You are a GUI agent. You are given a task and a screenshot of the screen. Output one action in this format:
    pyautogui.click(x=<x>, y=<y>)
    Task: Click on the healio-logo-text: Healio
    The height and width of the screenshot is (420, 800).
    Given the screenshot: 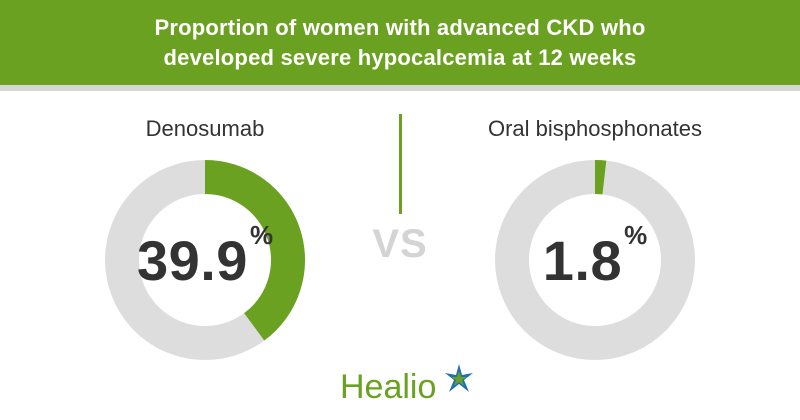 What is the action you would take?
    pyautogui.click(x=388, y=387)
    